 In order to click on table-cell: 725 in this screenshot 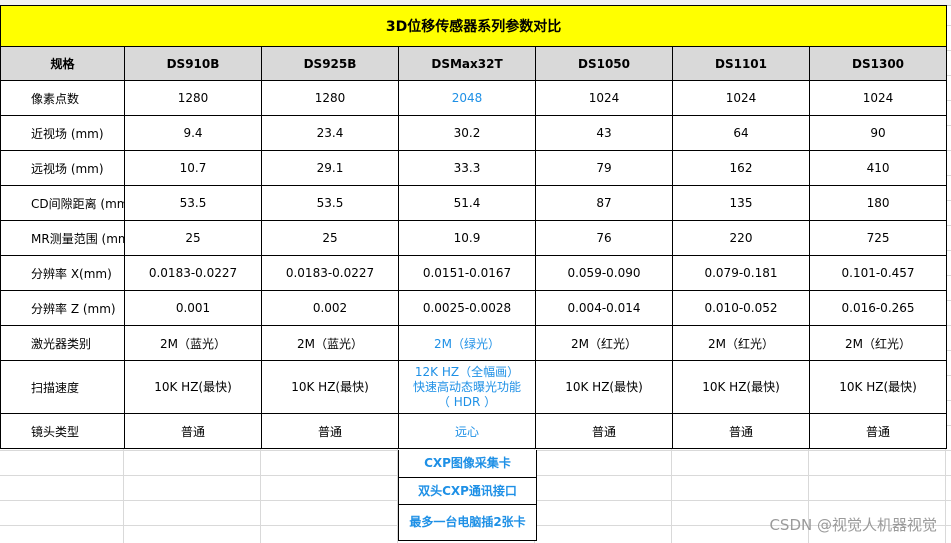, I will do `click(878, 238)`.